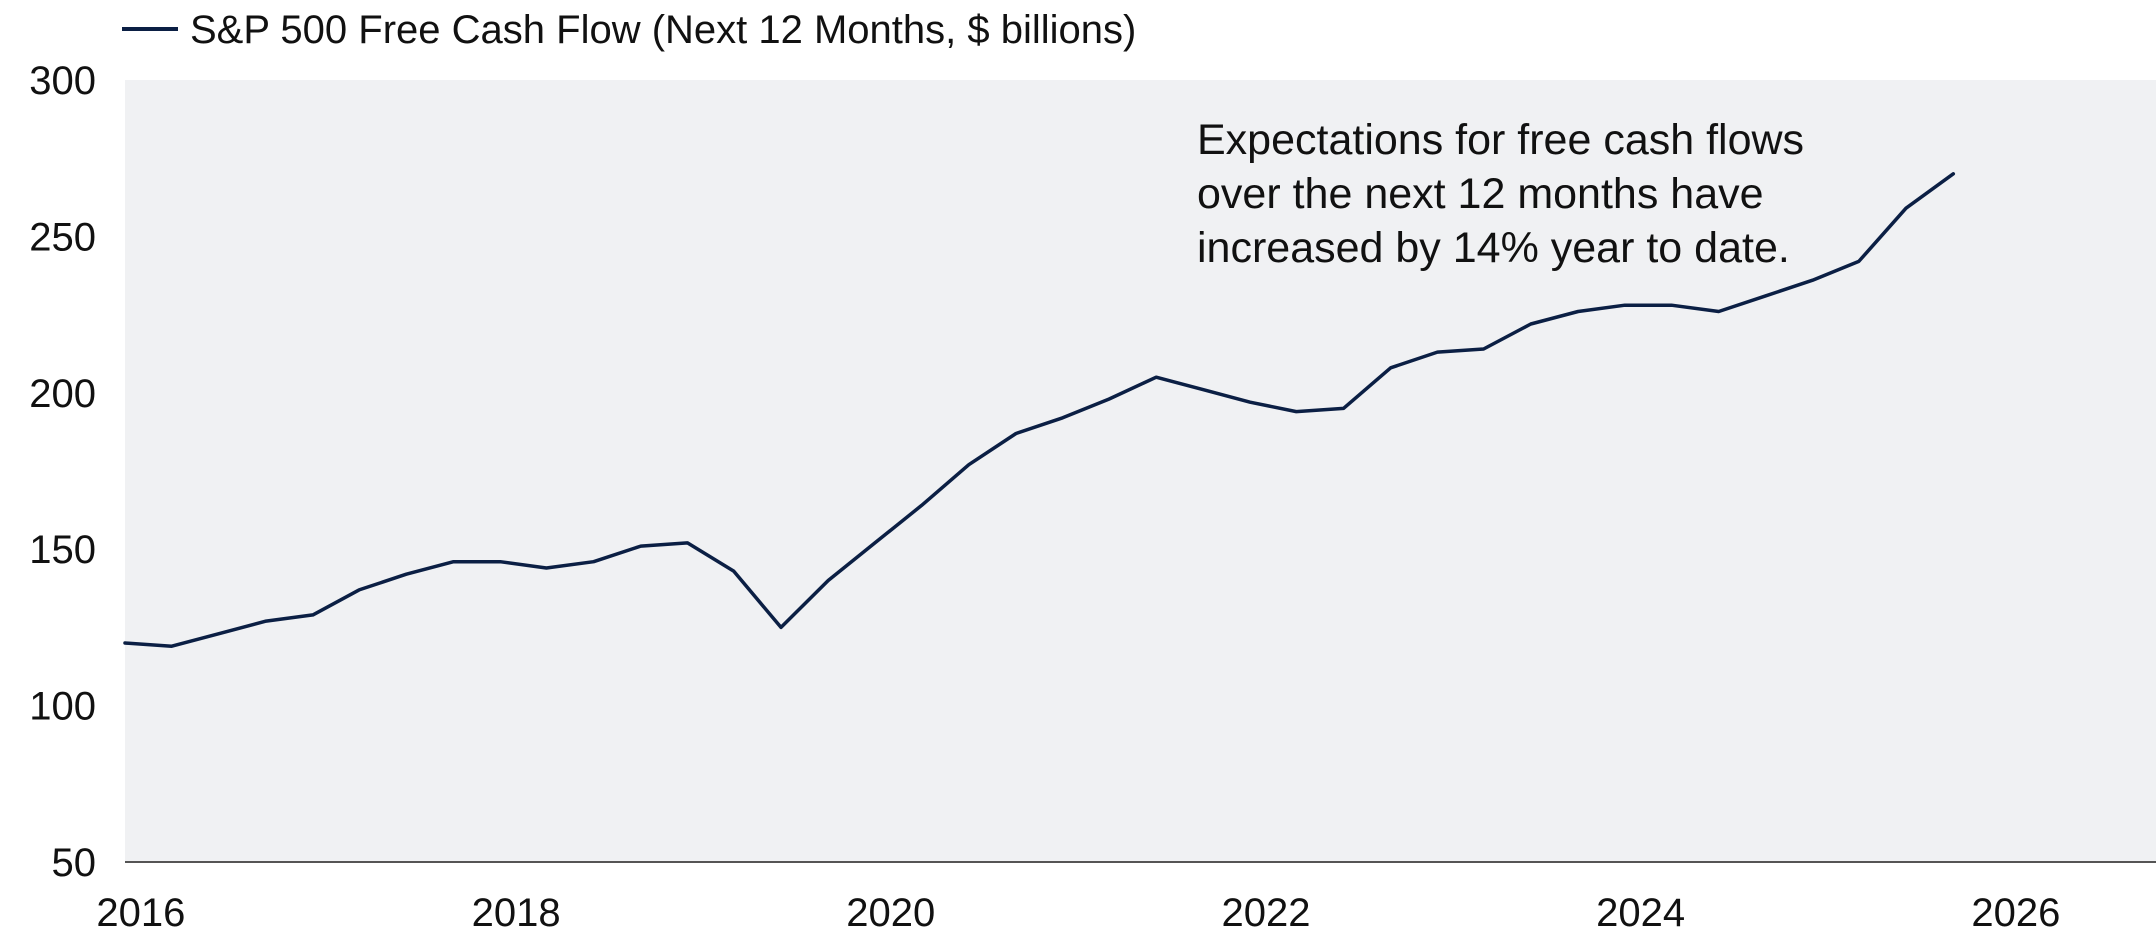 The image size is (2156, 938). What do you see at coordinates (140, 913) in the screenshot?
I see `x-tick-label: 2016` at bounding box center [140, 913].